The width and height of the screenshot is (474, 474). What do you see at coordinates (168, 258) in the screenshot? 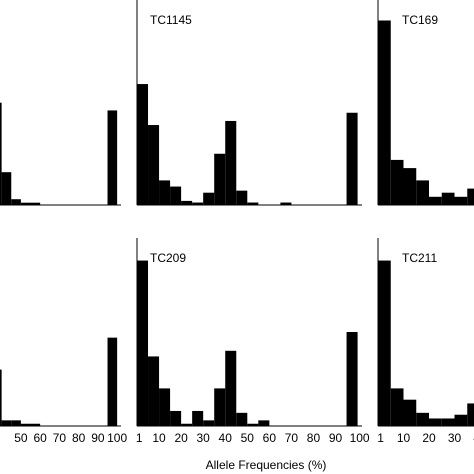
I see `panel-title: TC209` at bounding box center [168, 258].